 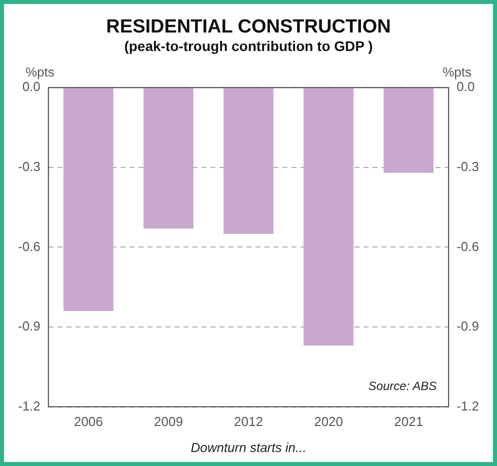 What do you see at coordinates (248, 46) in the screenshot?
I see `chart-subtitle: (peak-to-trough contribution to GDP )` at bounding box center [248, 46].